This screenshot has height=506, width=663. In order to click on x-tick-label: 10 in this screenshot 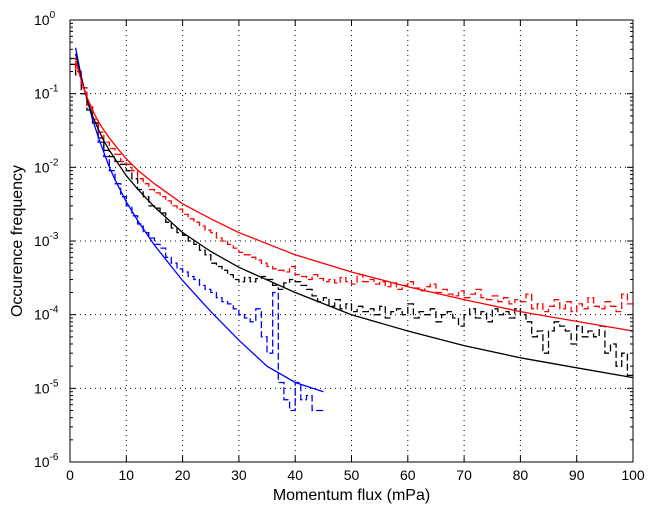, I will do `click(127, 475)`.